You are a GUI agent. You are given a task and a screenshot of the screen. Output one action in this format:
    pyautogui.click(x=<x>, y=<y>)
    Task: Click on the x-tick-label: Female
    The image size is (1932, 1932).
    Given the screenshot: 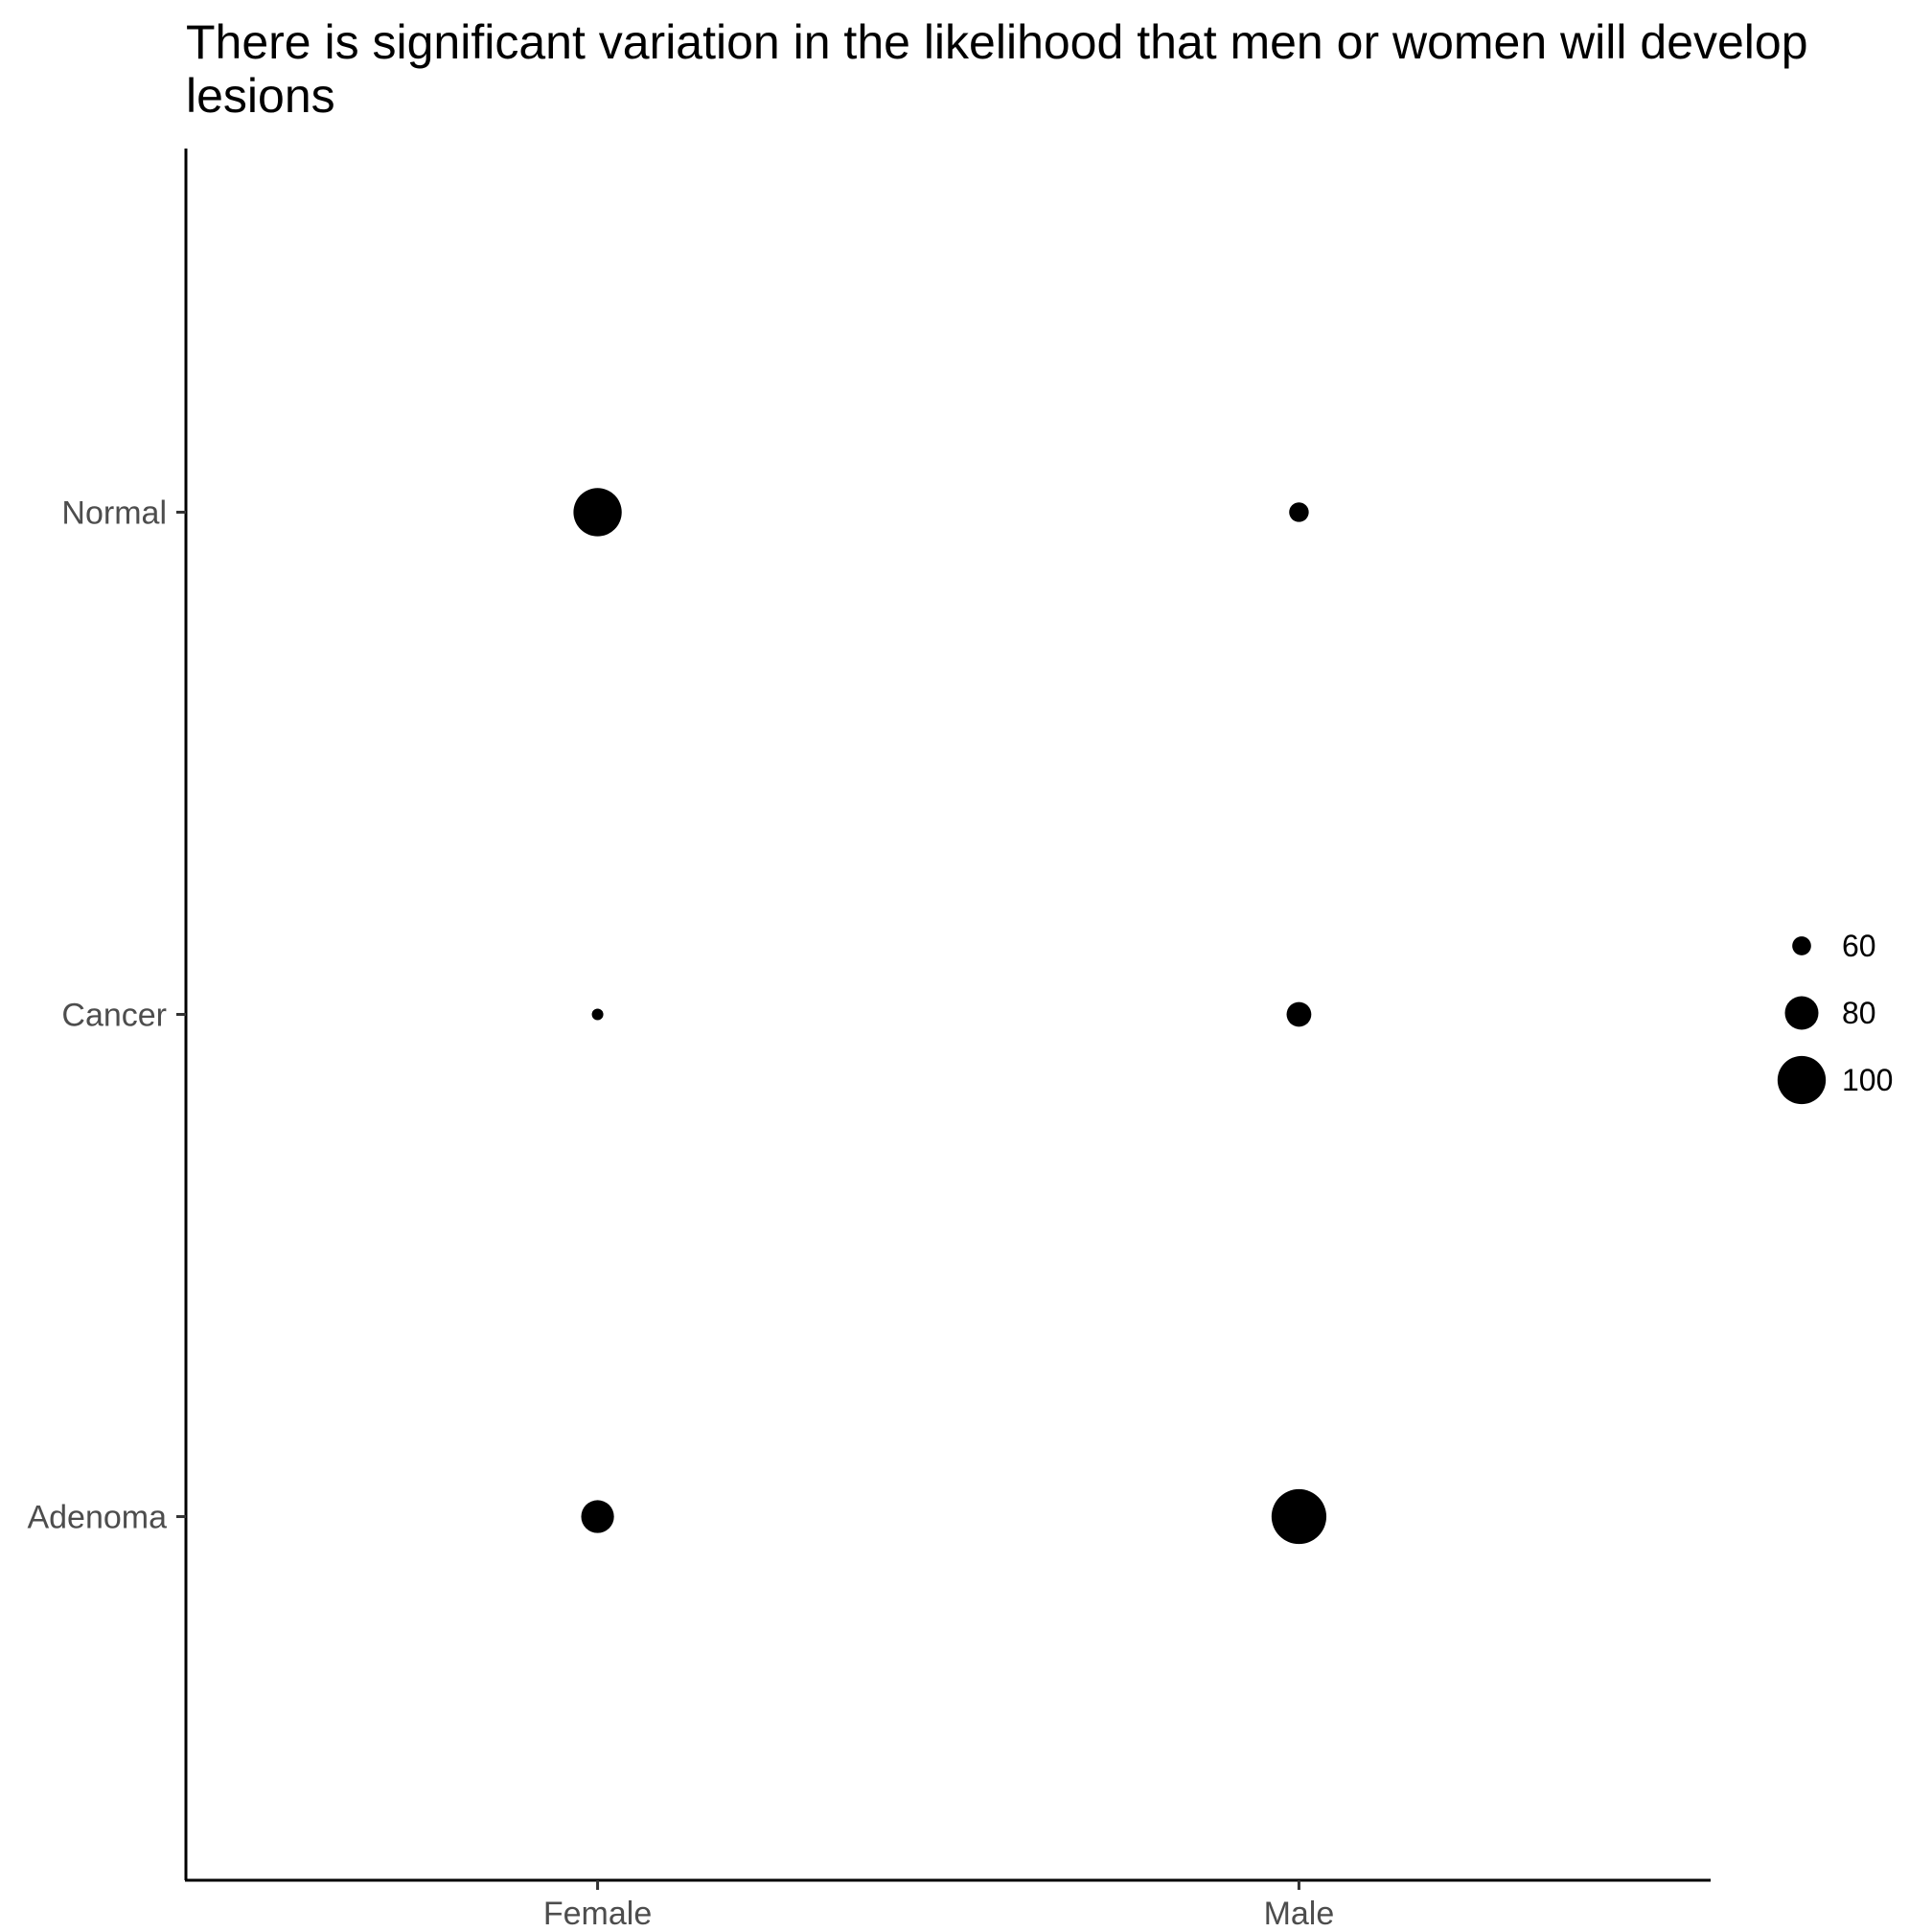 What is the action you would take?
    pyautogui.click(x=597, y=1914)
    